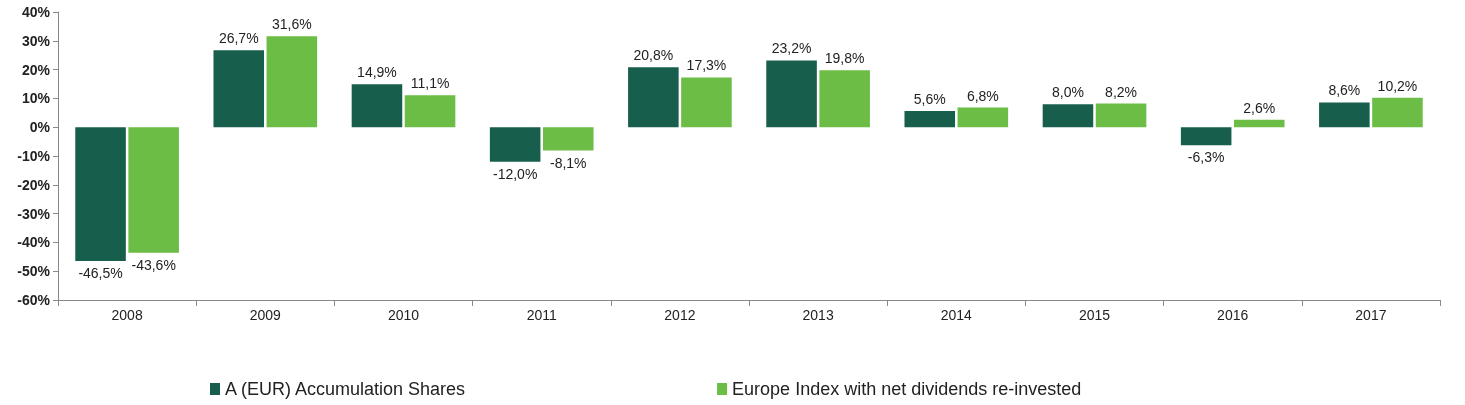 The width and height of the screenshot is (1465, 405). Describe the element at coordinates (1206, 157) in the screenshot. I see `data-label: -6,3%` at that location.